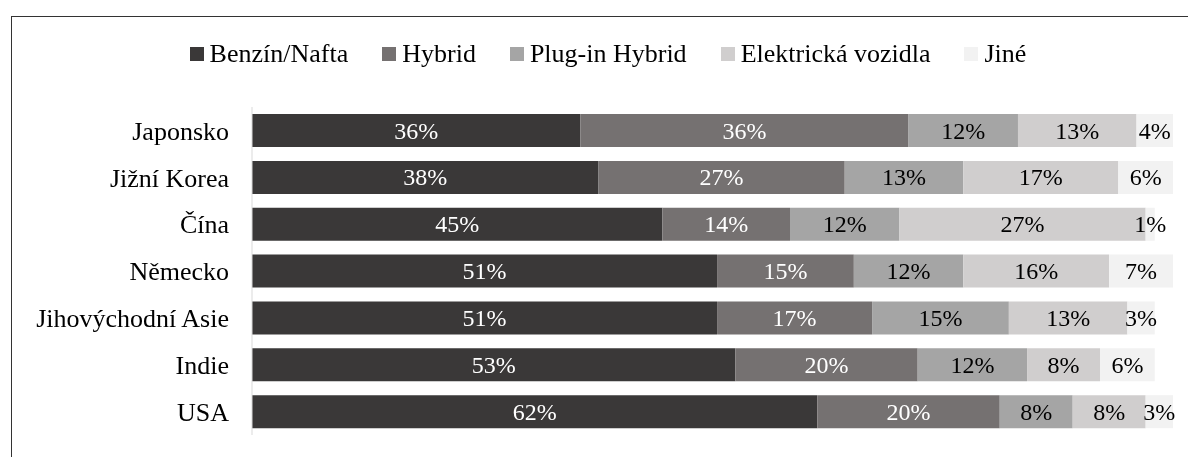  I want to click on y-tick-label: Německo, so click(179, 272).